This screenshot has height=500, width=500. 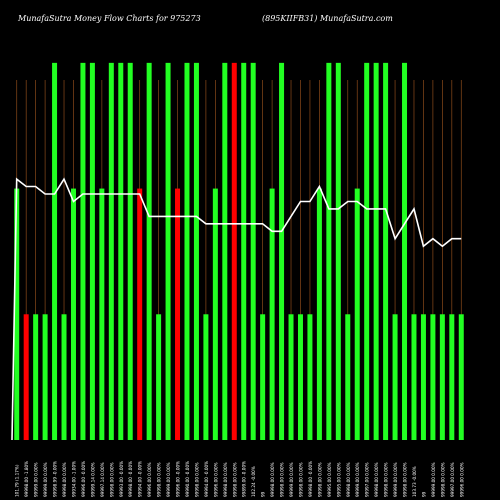 What do you see at coordinates (244, 479) in the screenshot?
I see `x-tick-label: 99899.00 -0.00%` at bounding box center [244, 479].